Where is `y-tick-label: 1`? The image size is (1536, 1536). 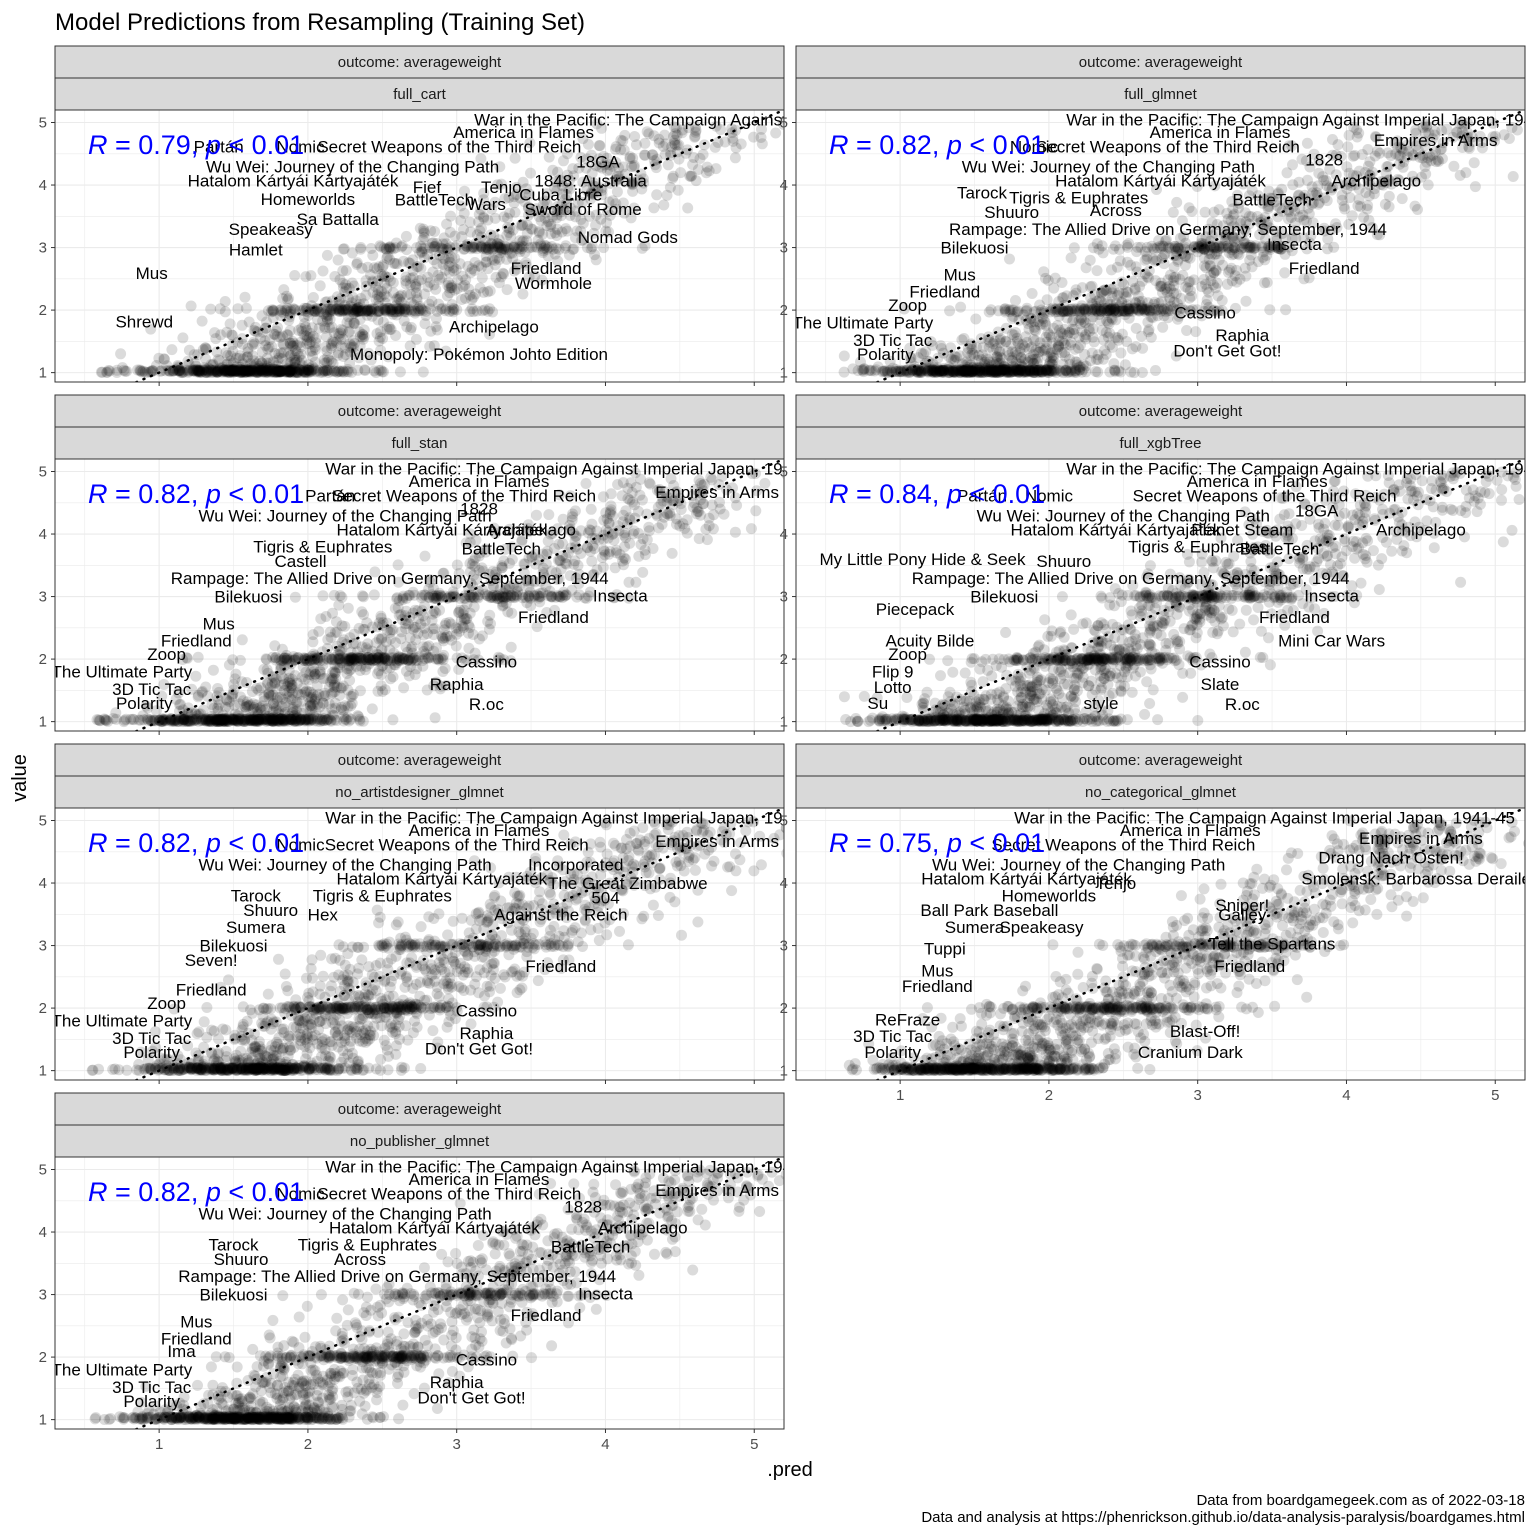 y-tick-label: 1 is located at coordinates (43, 373).